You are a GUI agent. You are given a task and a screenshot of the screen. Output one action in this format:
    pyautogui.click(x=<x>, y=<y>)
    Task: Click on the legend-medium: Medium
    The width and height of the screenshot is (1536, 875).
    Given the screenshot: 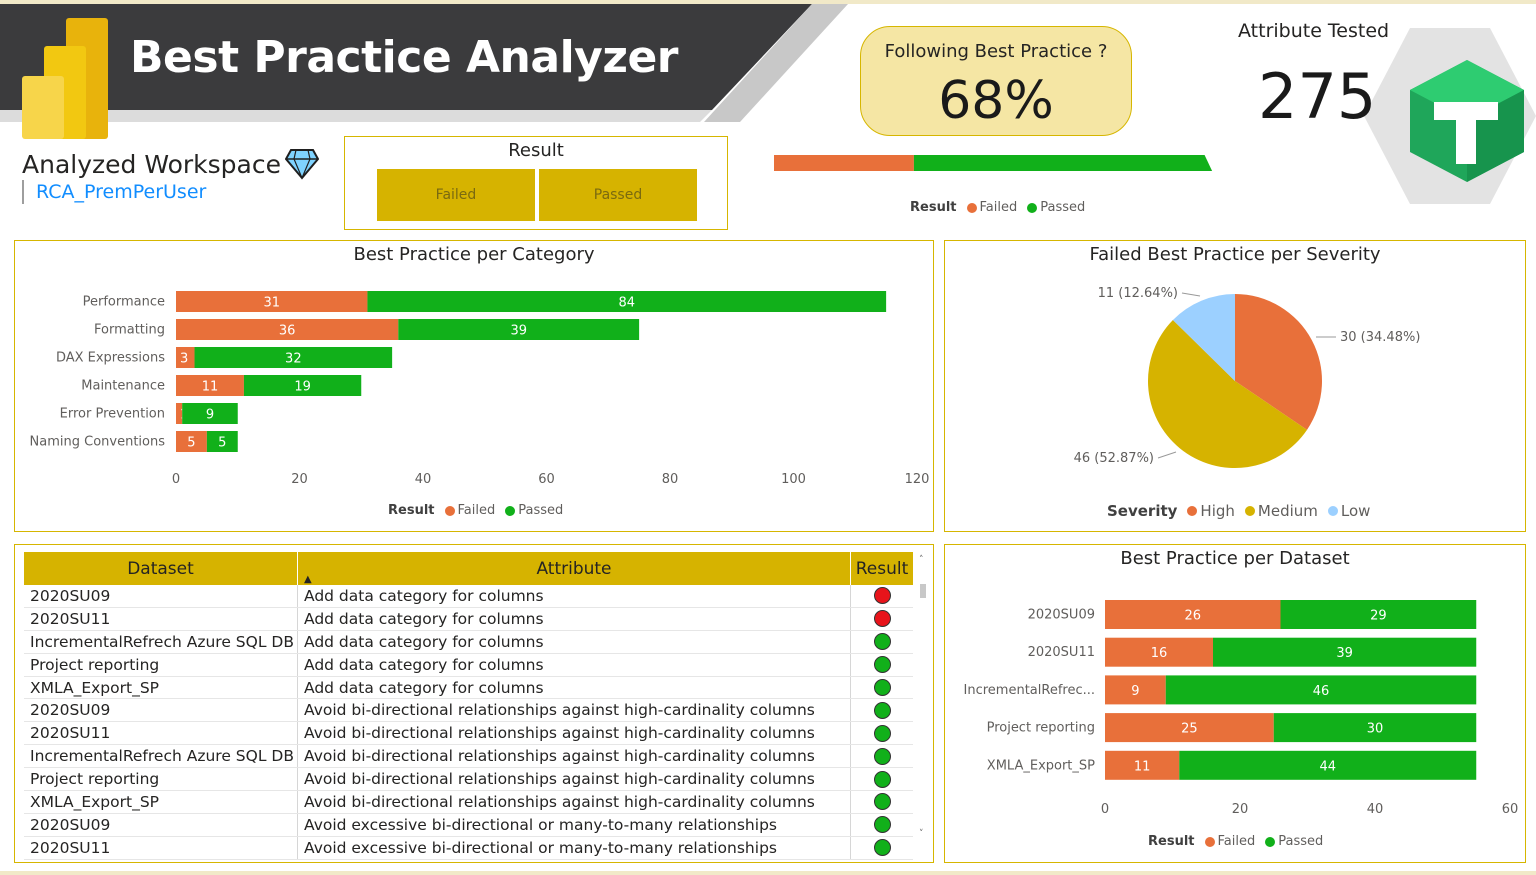 What is the action you would take?
    pyautogui.click(x=1281, y=511)
    